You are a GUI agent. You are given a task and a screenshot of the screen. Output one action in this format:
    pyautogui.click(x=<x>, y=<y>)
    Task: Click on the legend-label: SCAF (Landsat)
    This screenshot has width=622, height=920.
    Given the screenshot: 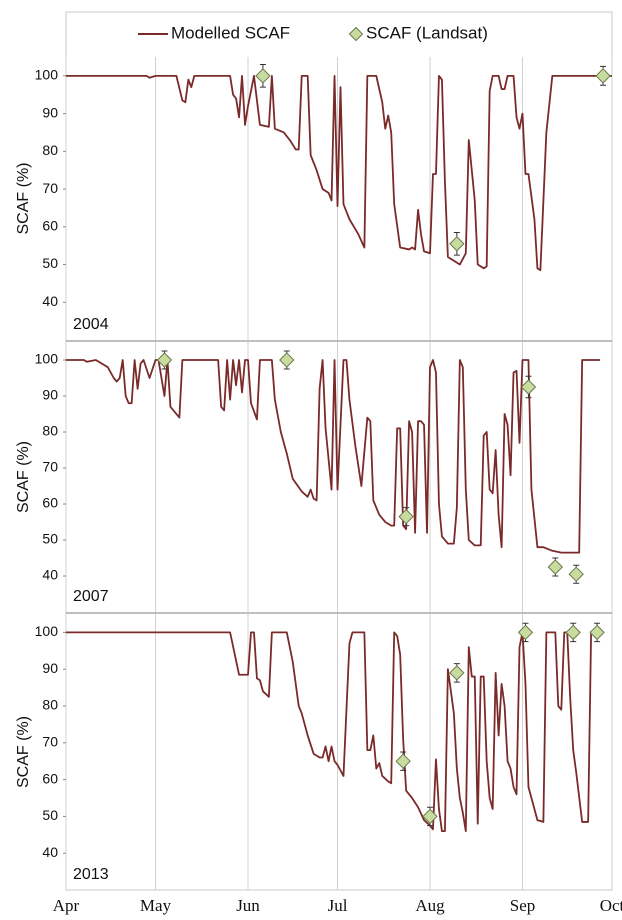 What is the action you would take?
    pyautogui.click(x=427, y=32)
    